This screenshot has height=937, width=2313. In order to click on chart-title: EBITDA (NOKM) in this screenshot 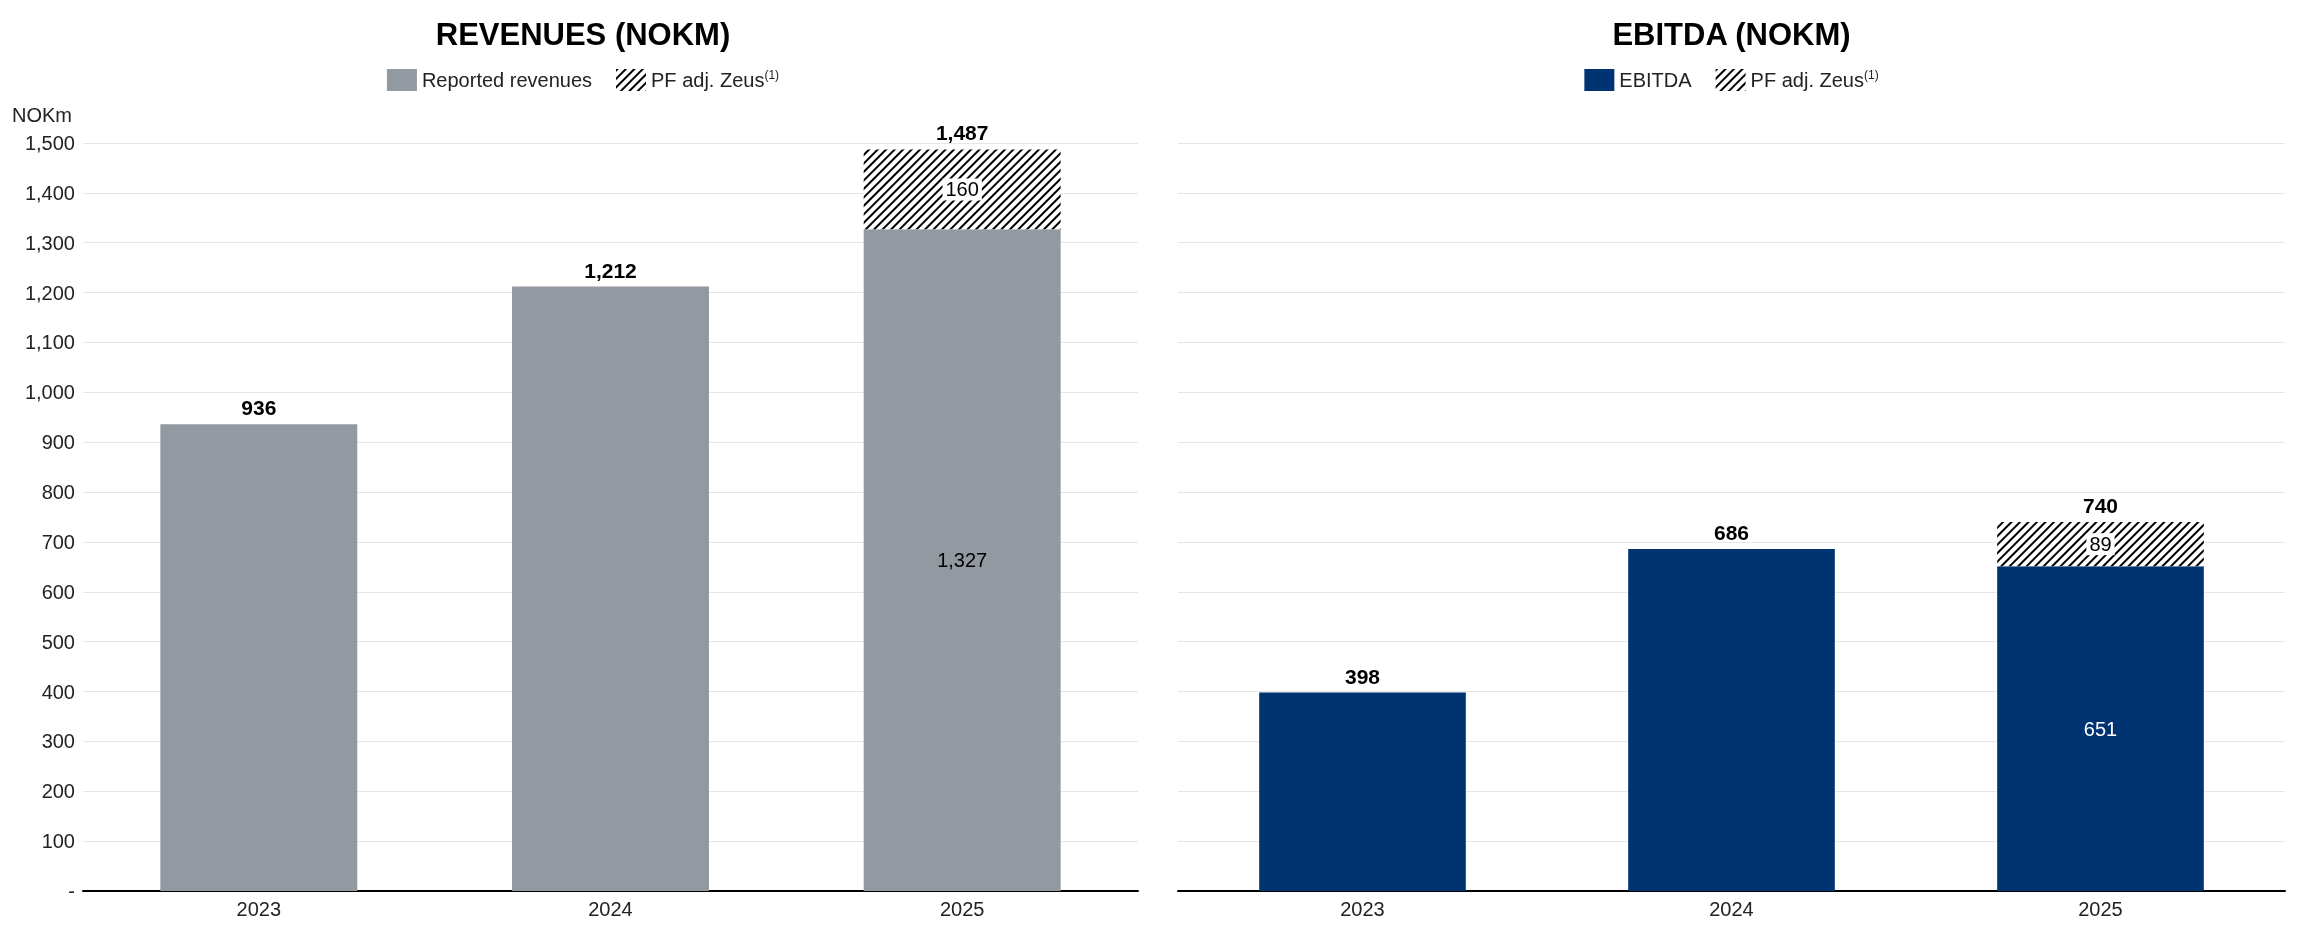, I will do `click(1731, 34)`.